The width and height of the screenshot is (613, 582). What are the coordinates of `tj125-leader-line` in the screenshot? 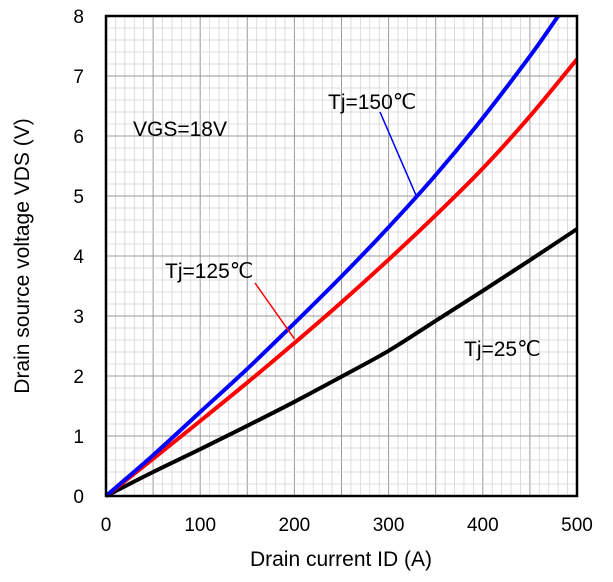 It's located at (275, 311).